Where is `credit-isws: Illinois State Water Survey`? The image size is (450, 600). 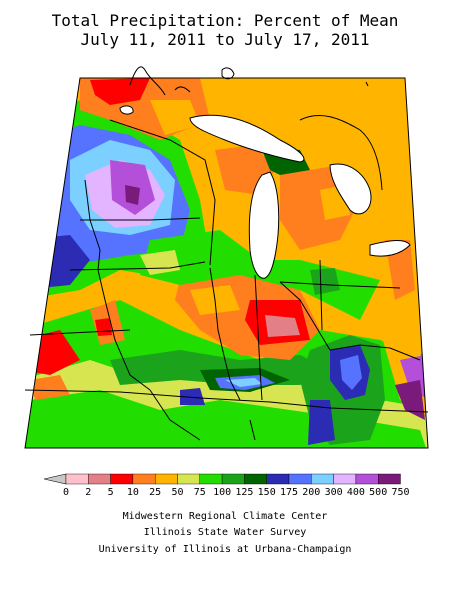
credit-isws: Illinois State Water Survey is located at coordinates (225, 532).